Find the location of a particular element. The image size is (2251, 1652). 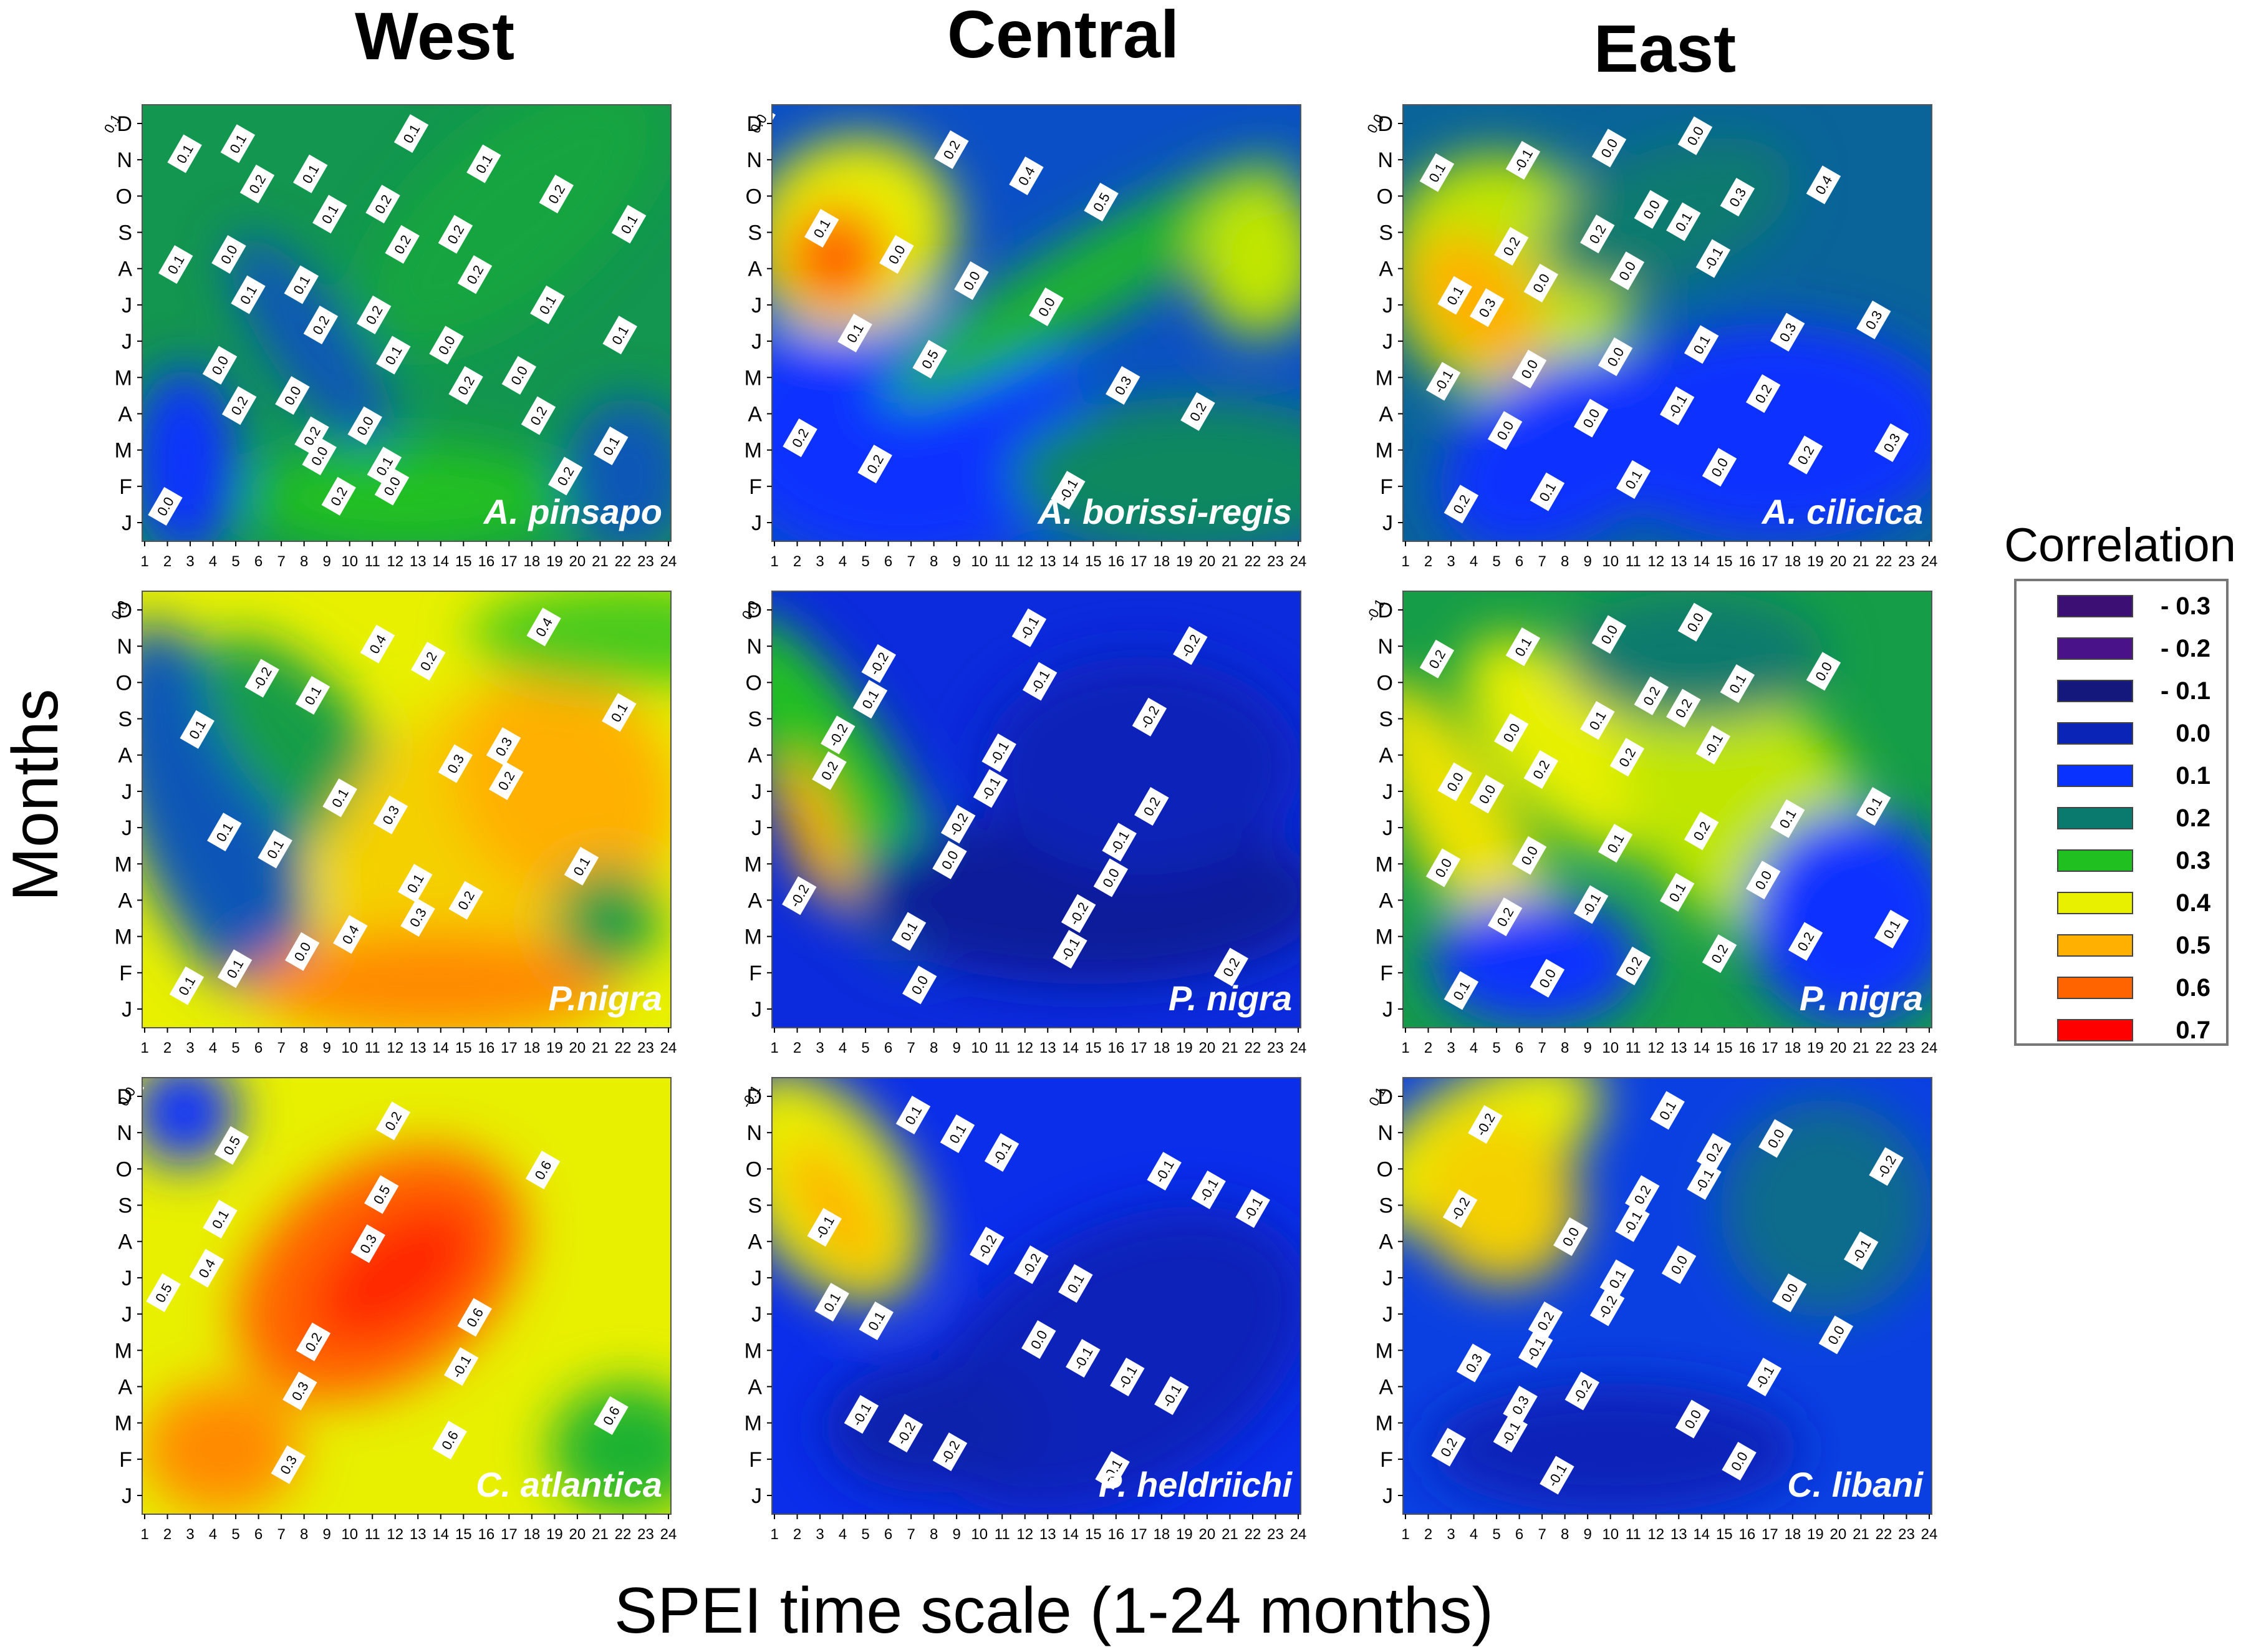

heatmap-region is located at coordinates (1826, 1208).